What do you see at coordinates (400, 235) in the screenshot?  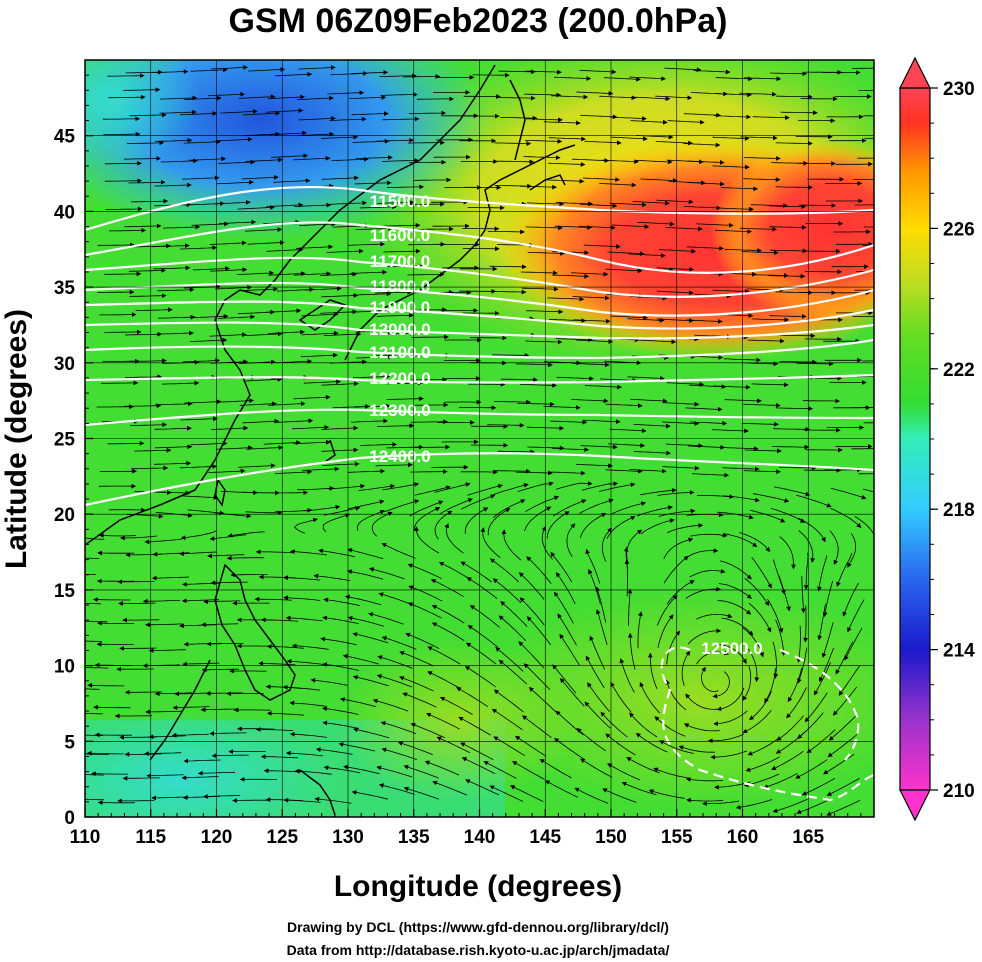 I see `contour-label-11600: 11600.0` at bounding box center [400, 235].